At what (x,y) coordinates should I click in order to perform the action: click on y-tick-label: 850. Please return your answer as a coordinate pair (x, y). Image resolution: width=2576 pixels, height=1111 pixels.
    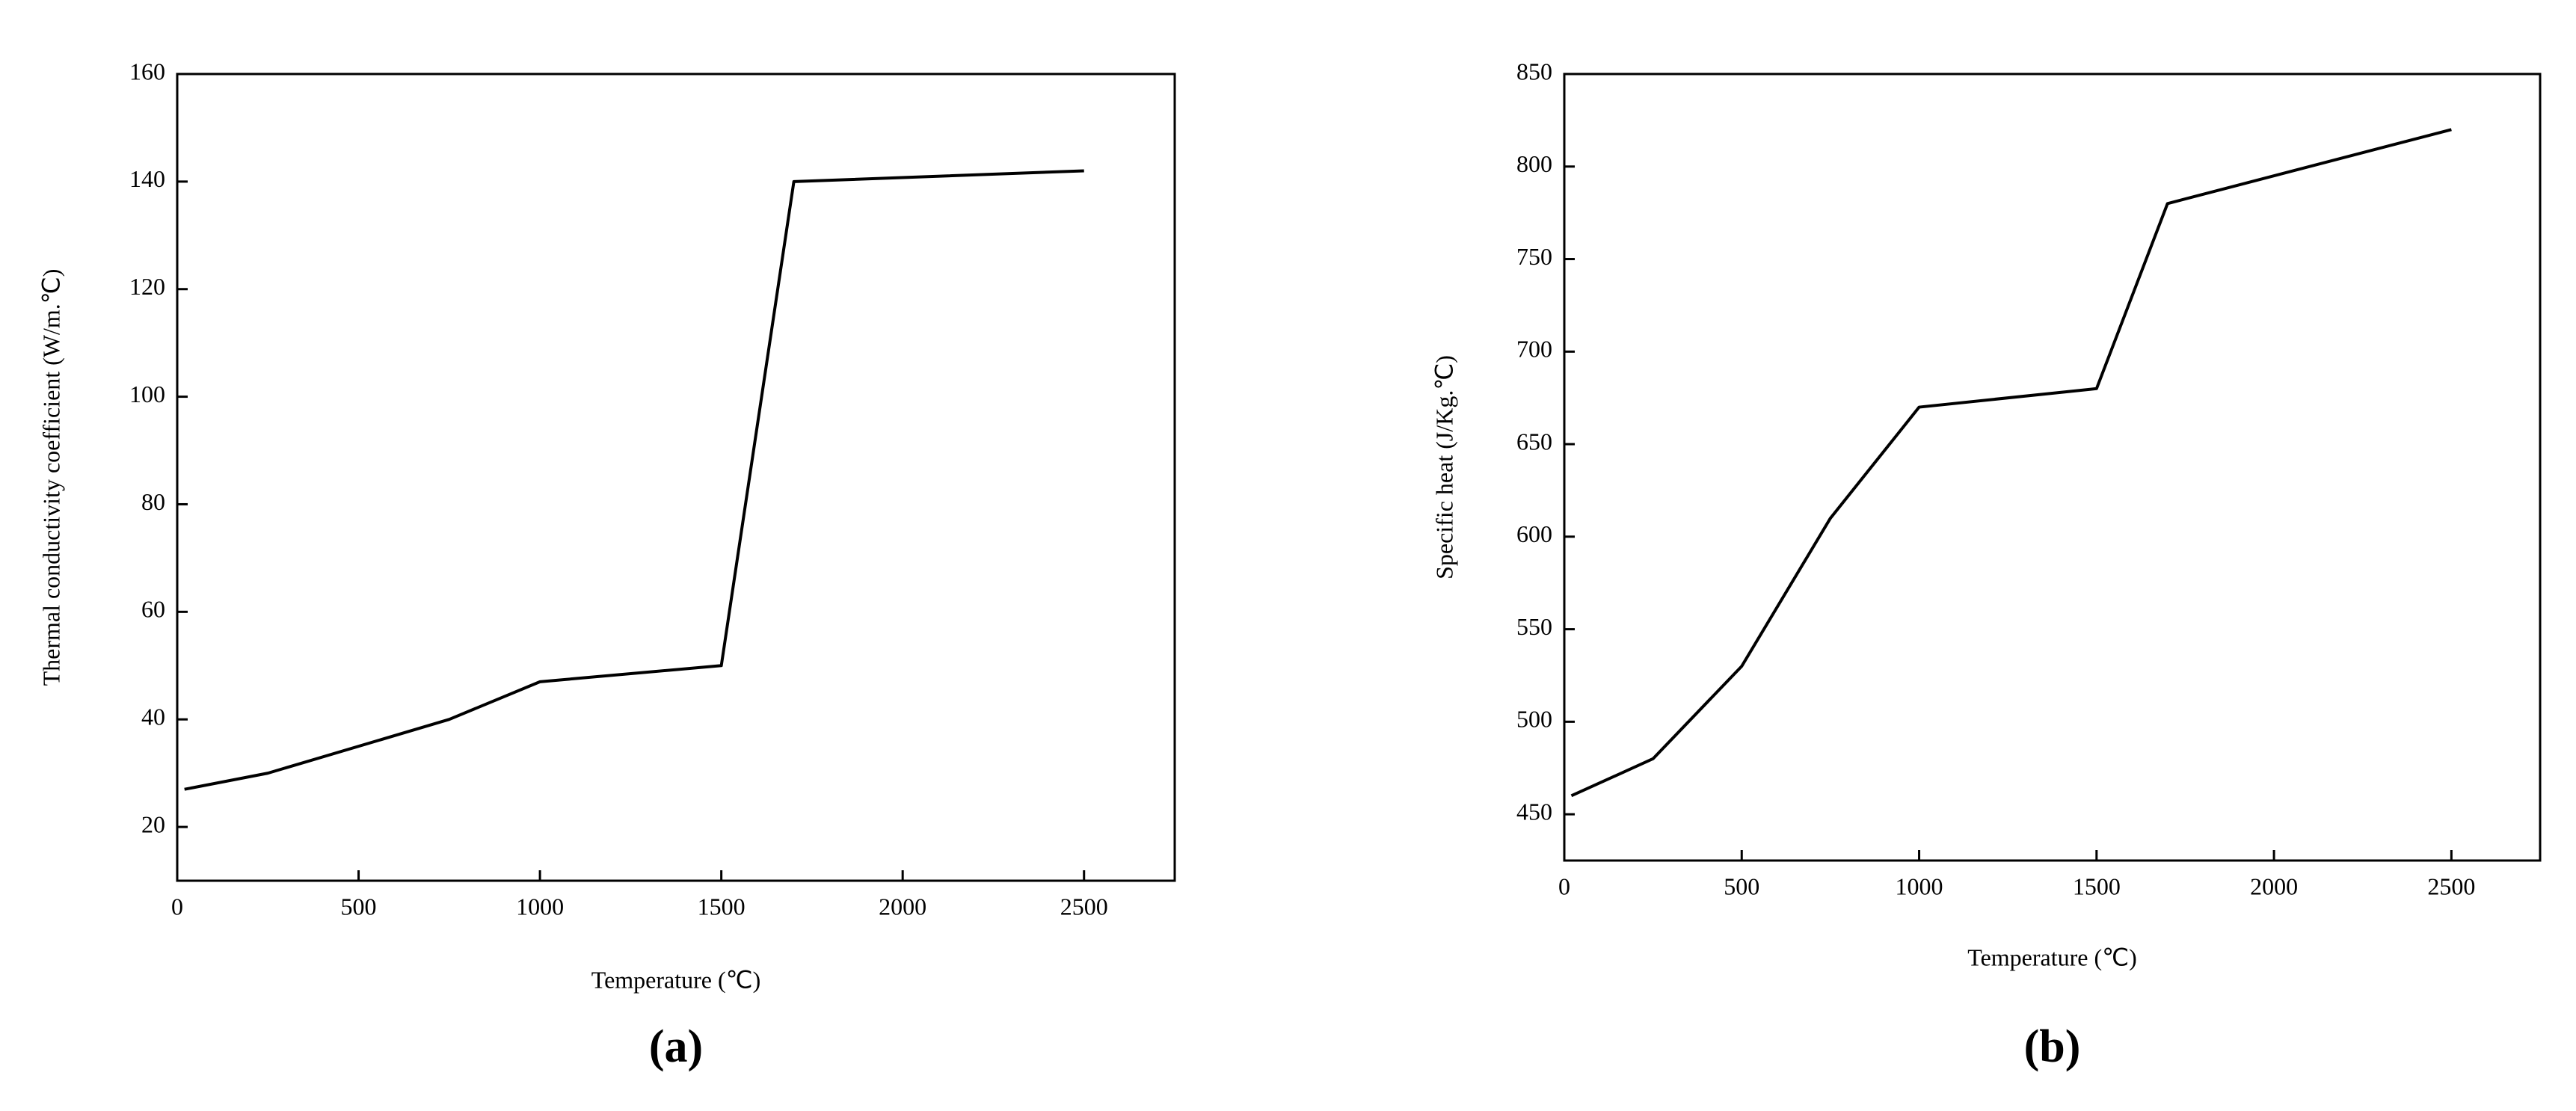
    Looking at the image, I should click on (1534, 71).